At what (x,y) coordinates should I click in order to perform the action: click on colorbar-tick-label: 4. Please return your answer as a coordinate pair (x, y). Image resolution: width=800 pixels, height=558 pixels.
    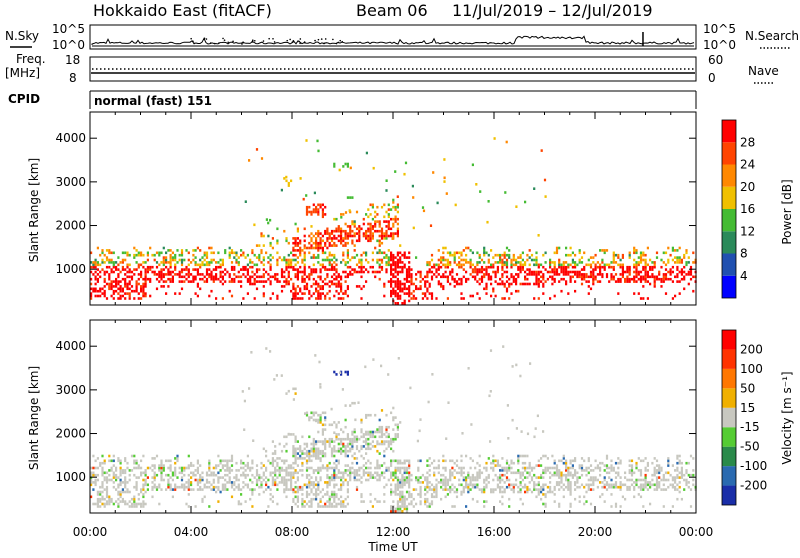
    Looking at the image, I should click on (744, 276).